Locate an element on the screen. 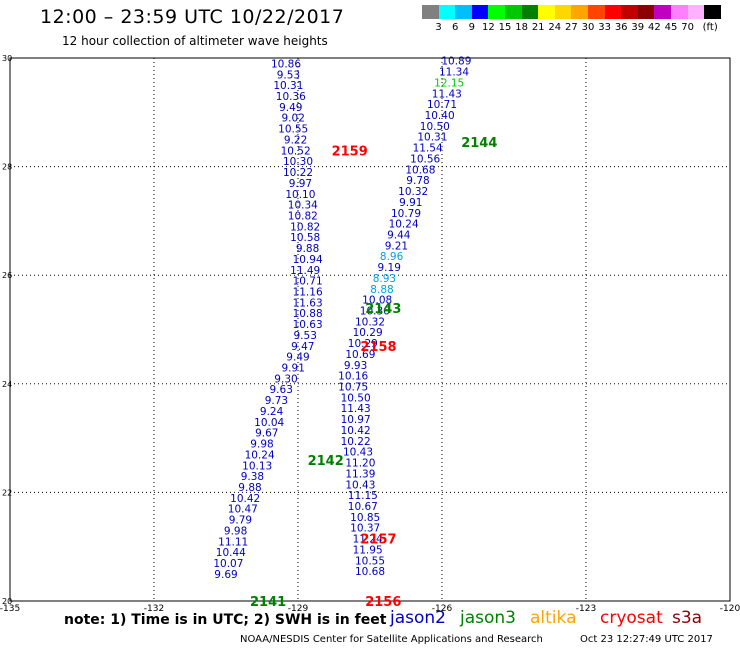  wave-height-value: 9.44 is located at coordinates (399, 235).